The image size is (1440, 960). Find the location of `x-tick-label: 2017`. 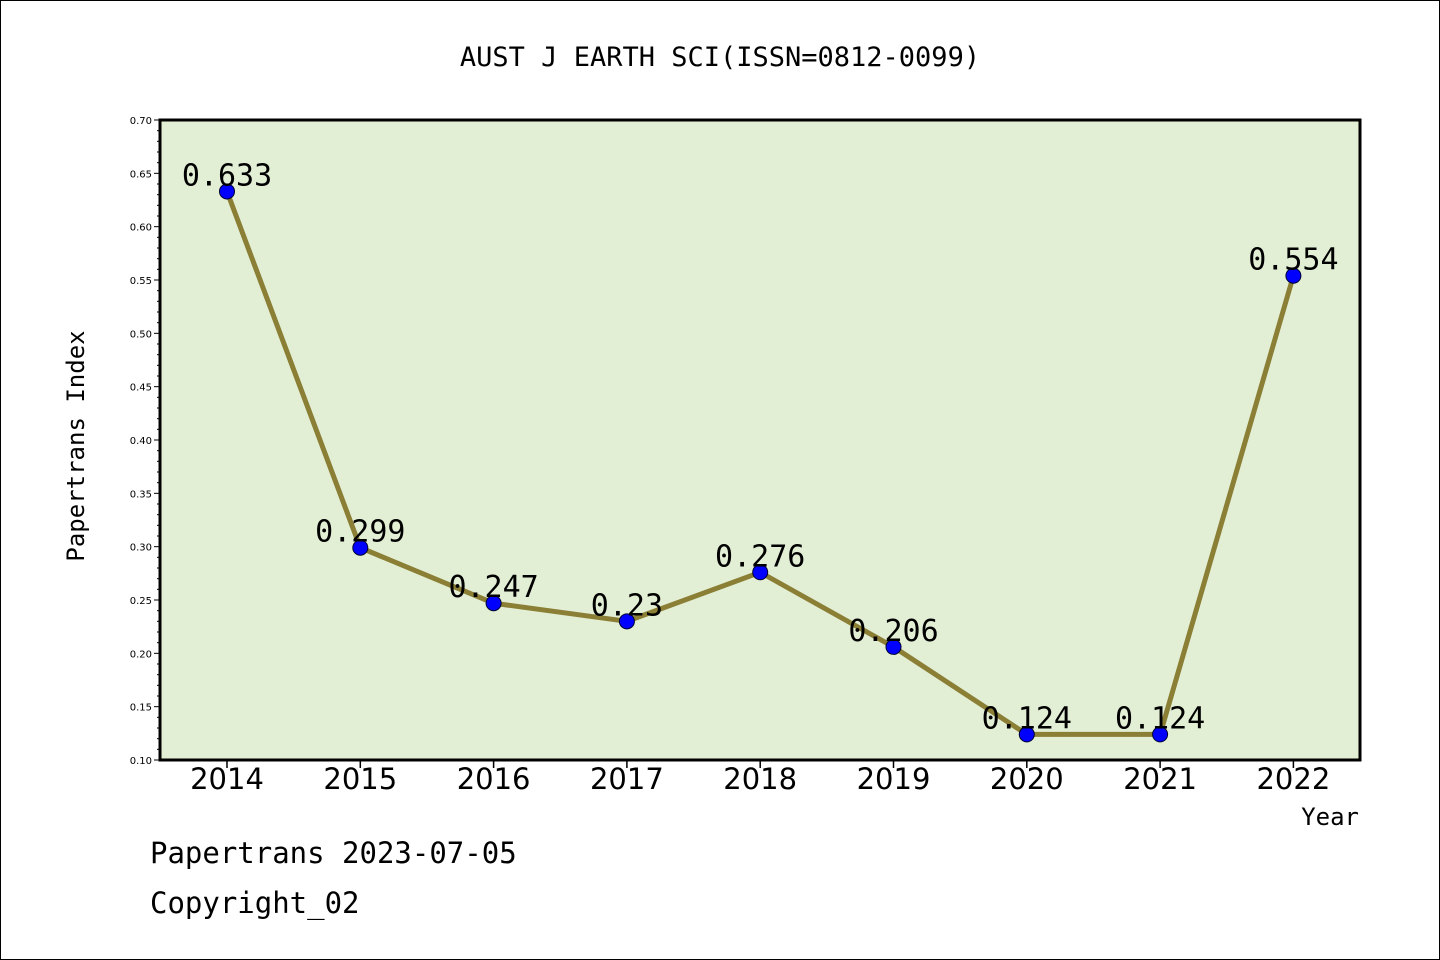

x-tick-label: 2017 is located at coordinates (627, 779).